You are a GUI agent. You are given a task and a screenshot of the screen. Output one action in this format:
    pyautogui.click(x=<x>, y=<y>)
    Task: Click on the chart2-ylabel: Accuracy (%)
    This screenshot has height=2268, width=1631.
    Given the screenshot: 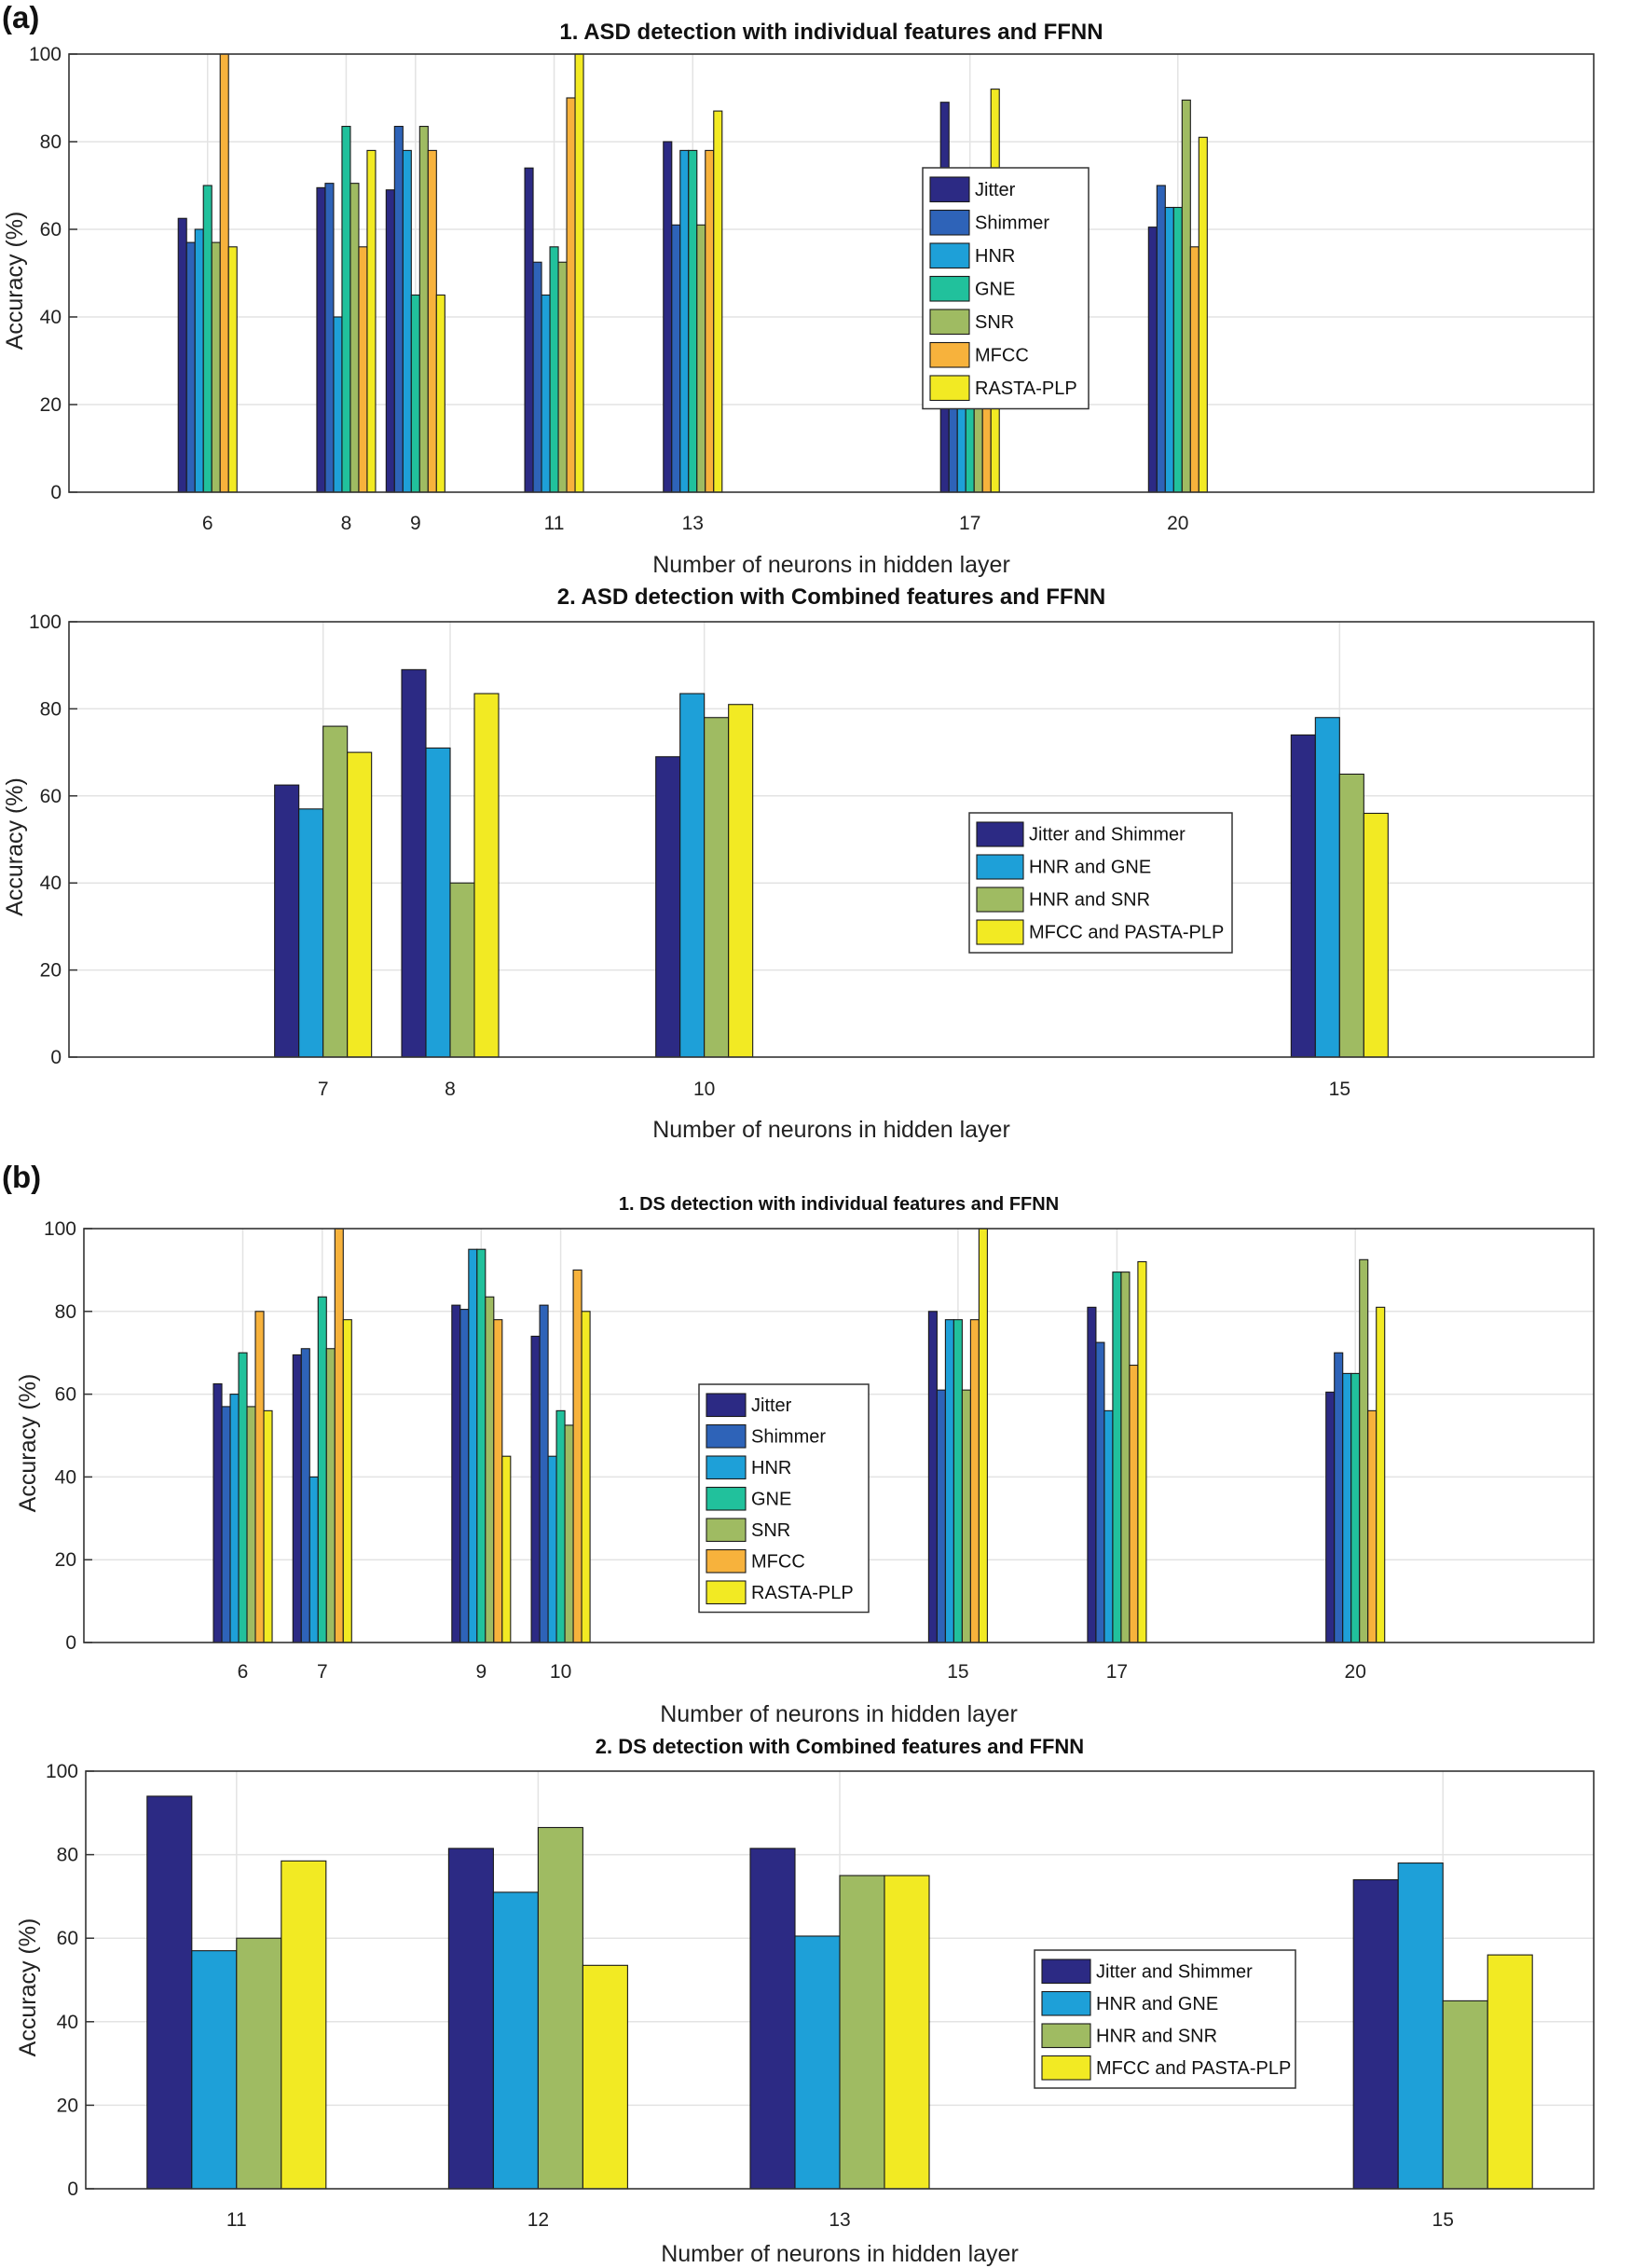 What is the action you would take?
    pyautogui.click(x=15, y=847)
    